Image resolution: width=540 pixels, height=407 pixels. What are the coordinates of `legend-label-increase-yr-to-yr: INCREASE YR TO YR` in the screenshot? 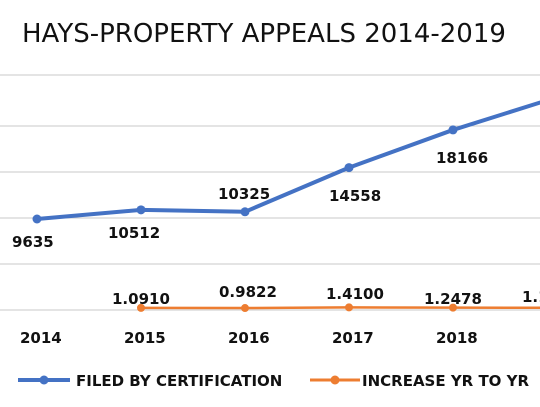 It's located at (446, 381).